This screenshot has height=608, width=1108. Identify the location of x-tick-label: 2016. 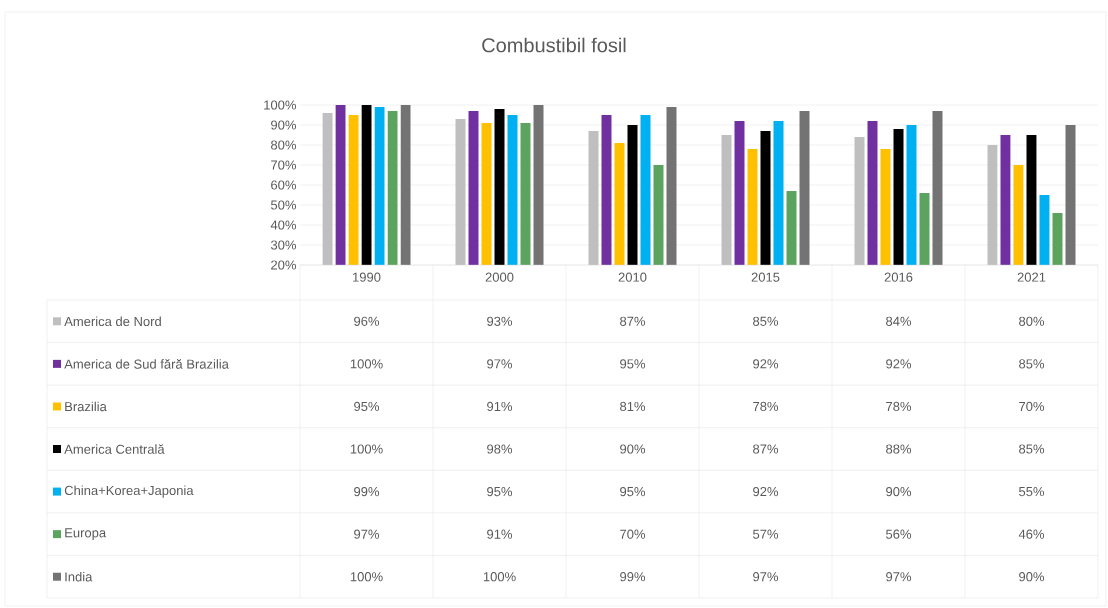
(898, 277).